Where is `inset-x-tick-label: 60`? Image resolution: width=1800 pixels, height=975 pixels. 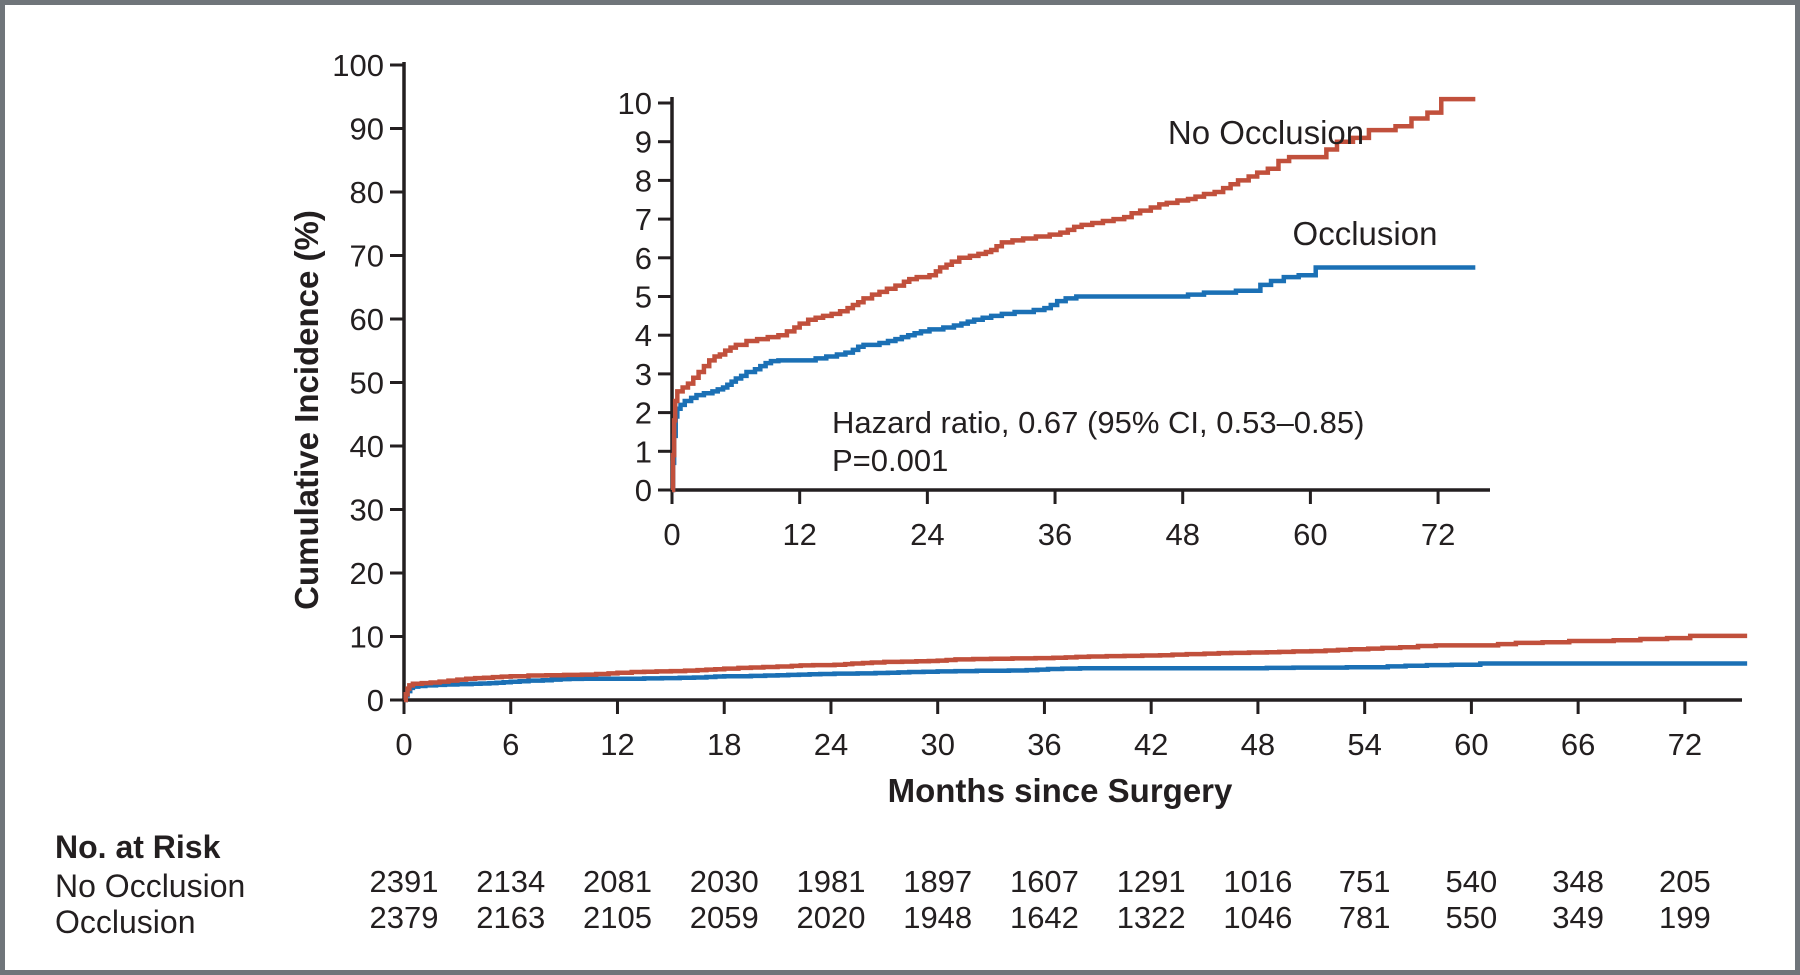
inset-x-tick-label: 60 is located at coordinates (1310, 534).